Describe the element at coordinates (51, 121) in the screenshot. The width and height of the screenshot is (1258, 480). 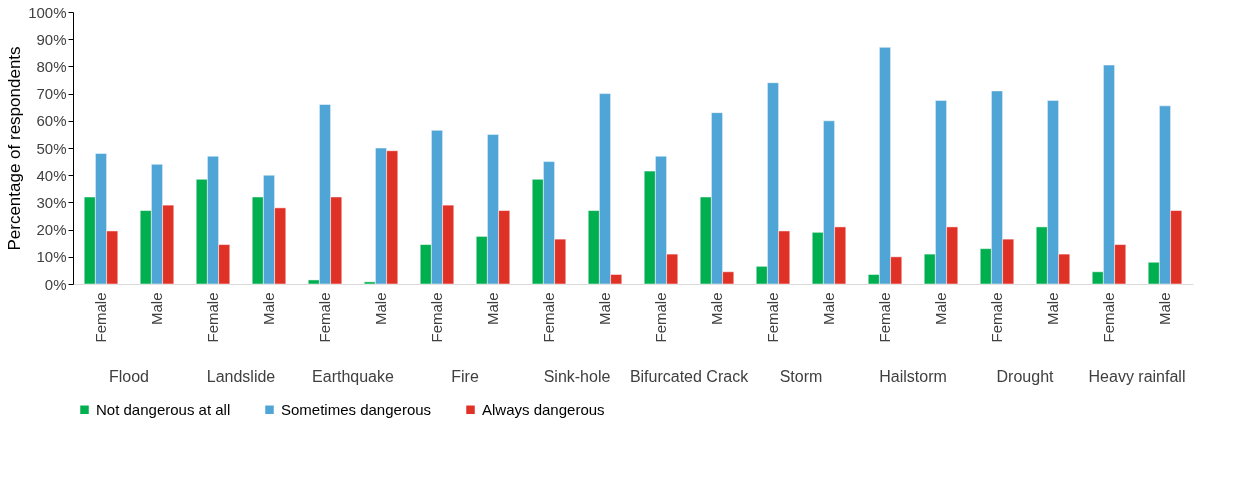
I see `y-tick-label: 60%` at that location.